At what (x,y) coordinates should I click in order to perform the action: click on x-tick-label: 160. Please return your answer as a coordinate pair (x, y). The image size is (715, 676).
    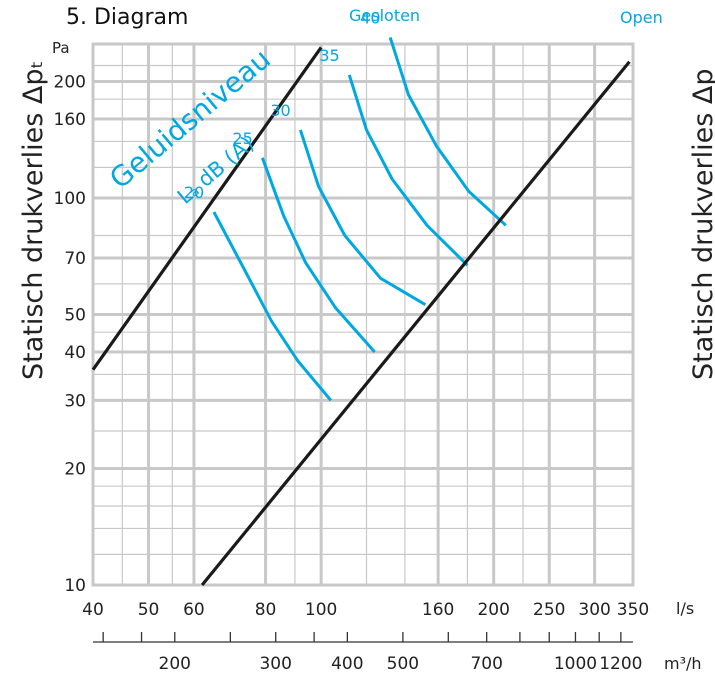
    Looking at the image, I should click on (438, 610).